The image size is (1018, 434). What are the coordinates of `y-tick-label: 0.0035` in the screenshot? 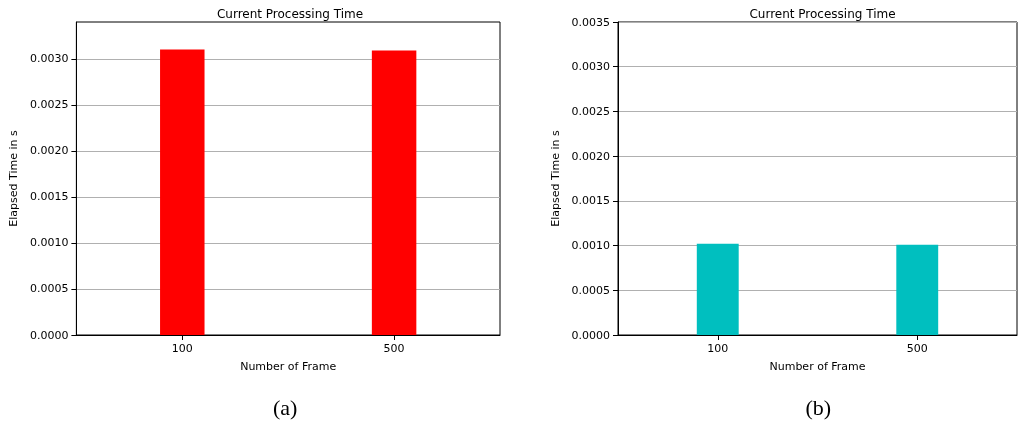 It's located at (590, 22).